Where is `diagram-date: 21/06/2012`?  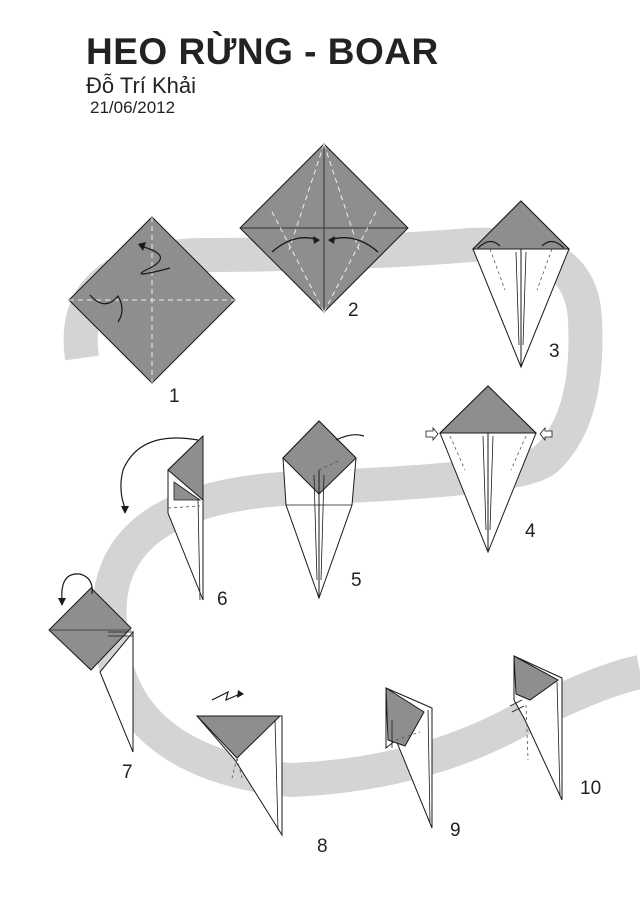
diagram-date: 21/06/2012 is located at coordinates (133, 107).